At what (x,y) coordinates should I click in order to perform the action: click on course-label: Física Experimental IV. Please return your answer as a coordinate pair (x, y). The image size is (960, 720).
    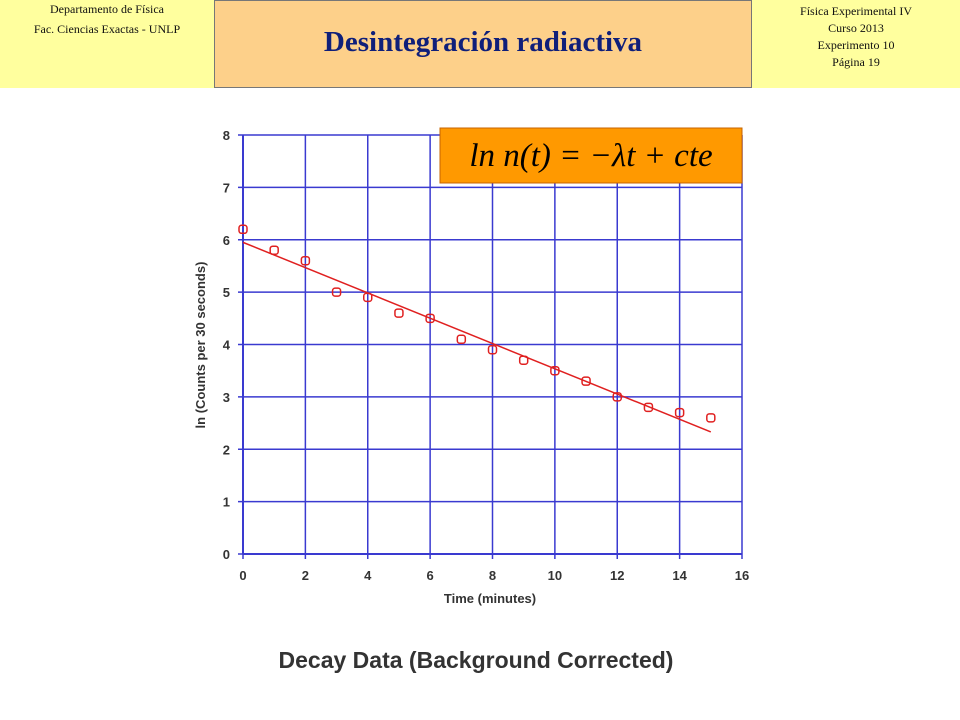
    Looking at the image, I should click on (856, 11).